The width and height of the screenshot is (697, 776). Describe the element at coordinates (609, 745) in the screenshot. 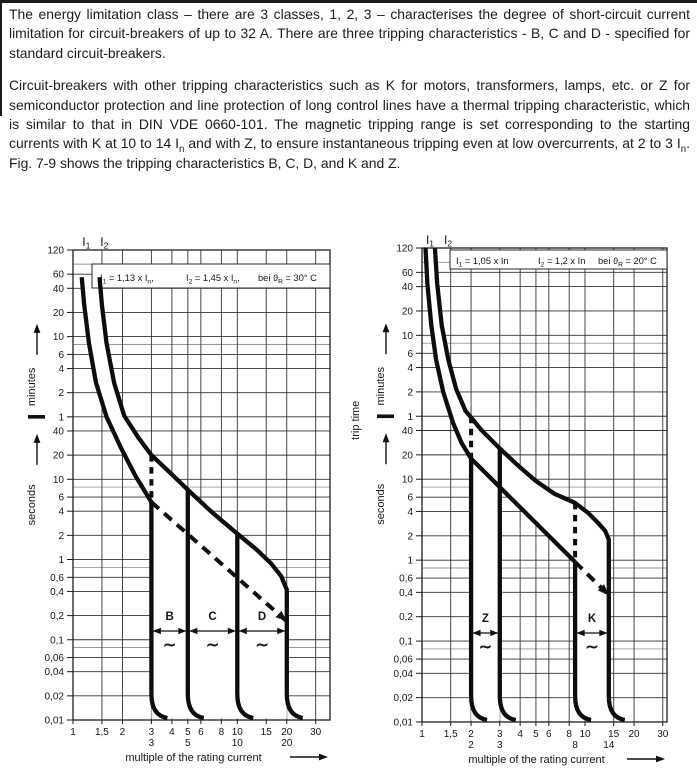

I see `x-sub-tick-label: 14` at that location.